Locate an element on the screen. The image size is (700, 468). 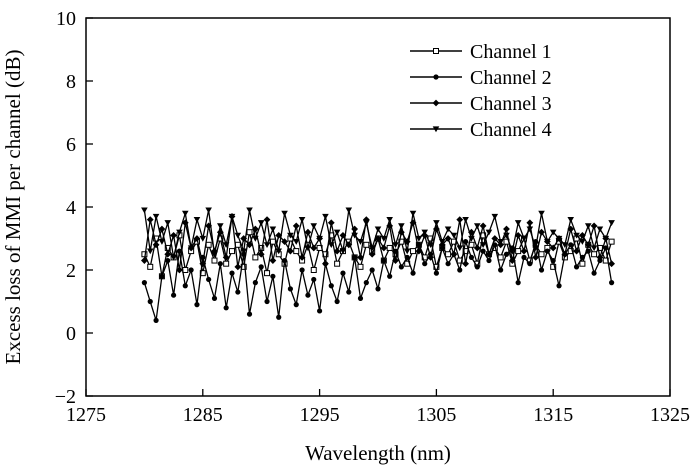
x-tick-label: 1315 is located at coordinates (553, 415).